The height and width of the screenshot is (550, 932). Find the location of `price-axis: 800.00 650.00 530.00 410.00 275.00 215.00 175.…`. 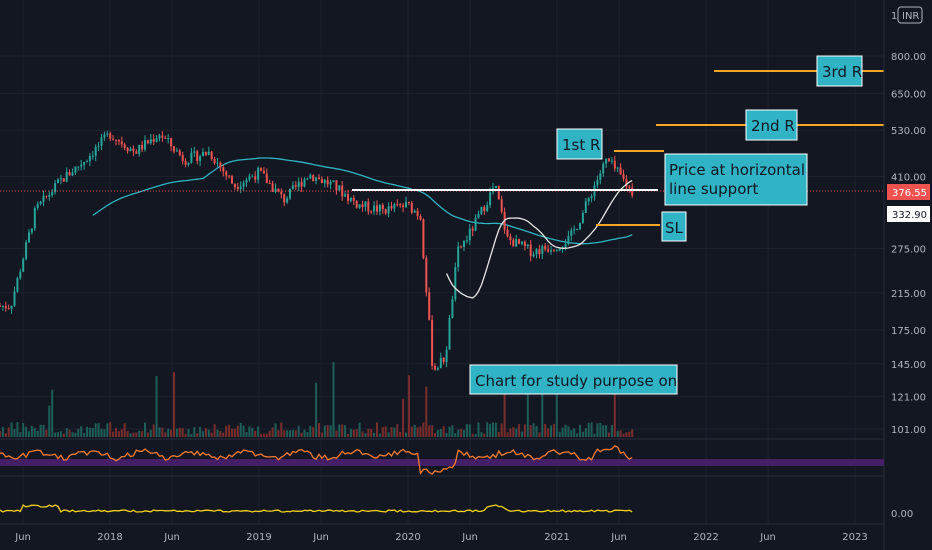

price-axis: 800.00 650.00 530.00 410.00 275.00 215.00 175.… is located at coordinates (908, 244).